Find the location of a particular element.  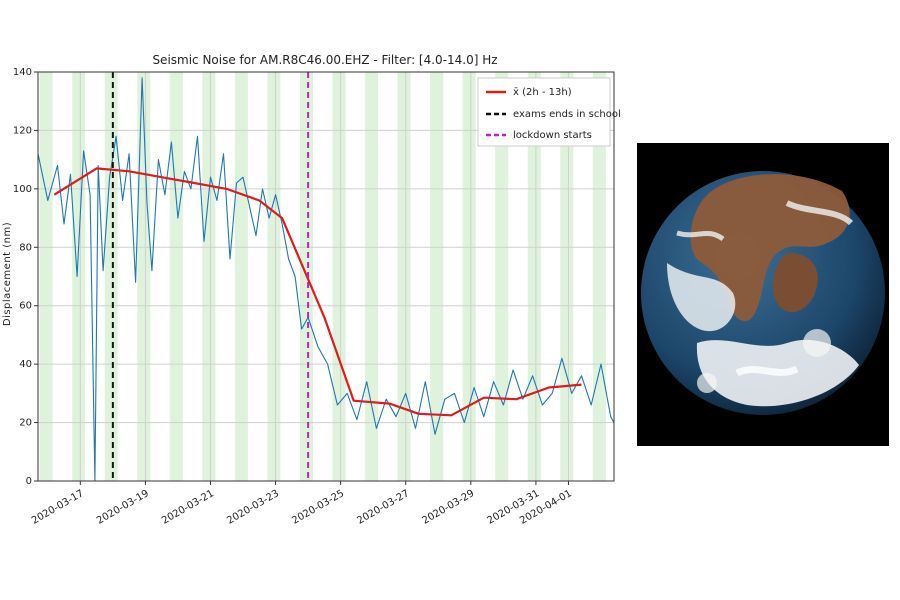

y-tick-label-2: 40 is located at coordinates (25, 364).